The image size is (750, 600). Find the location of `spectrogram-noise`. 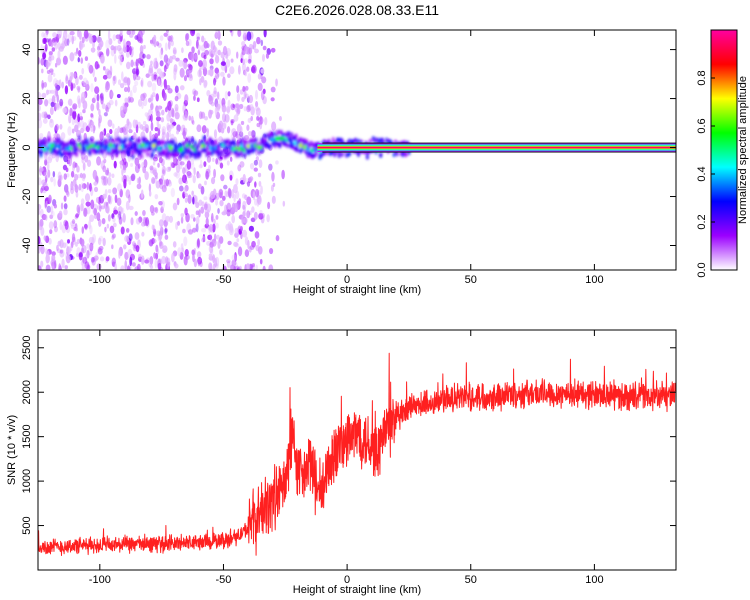

spectrogram-noise is located at coordinates (162, 150).